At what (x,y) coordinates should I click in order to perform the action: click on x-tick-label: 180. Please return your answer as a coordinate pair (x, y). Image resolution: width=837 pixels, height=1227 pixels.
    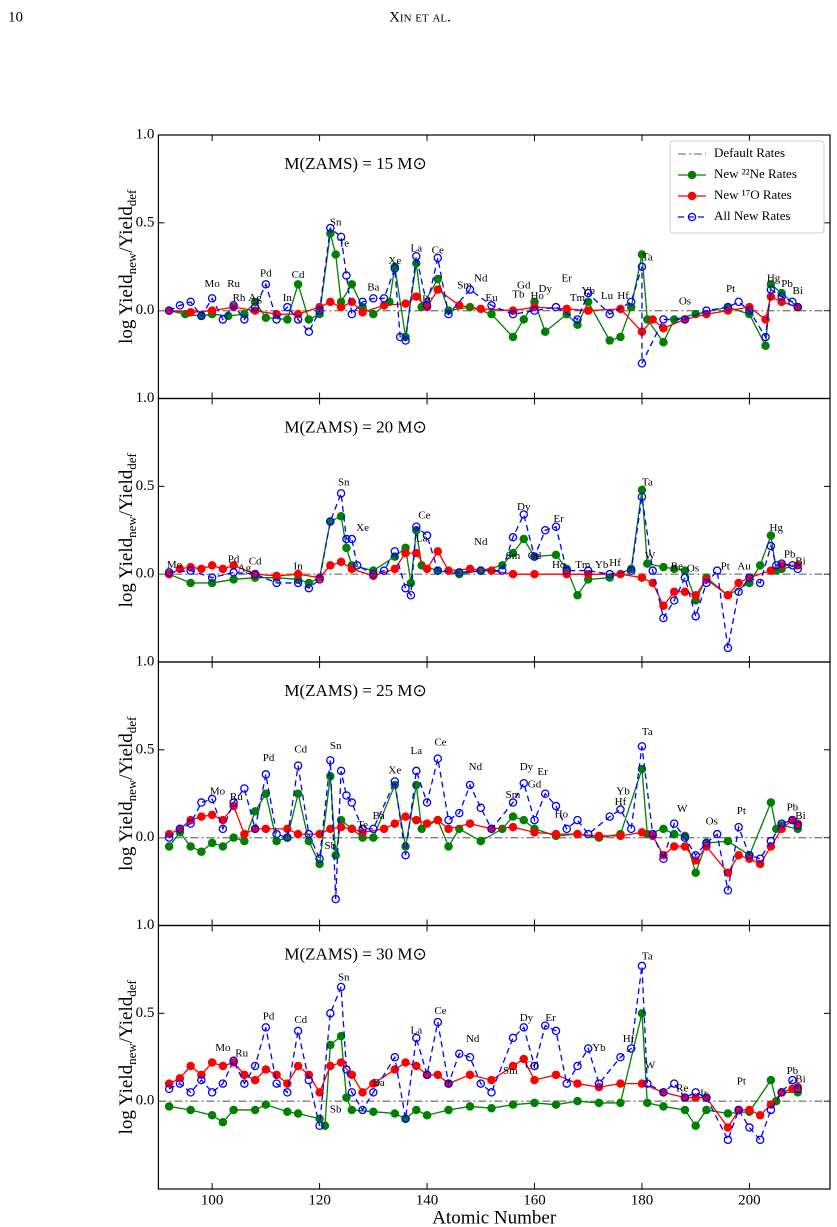
    Looking at the image, I should click on (642, 1200).